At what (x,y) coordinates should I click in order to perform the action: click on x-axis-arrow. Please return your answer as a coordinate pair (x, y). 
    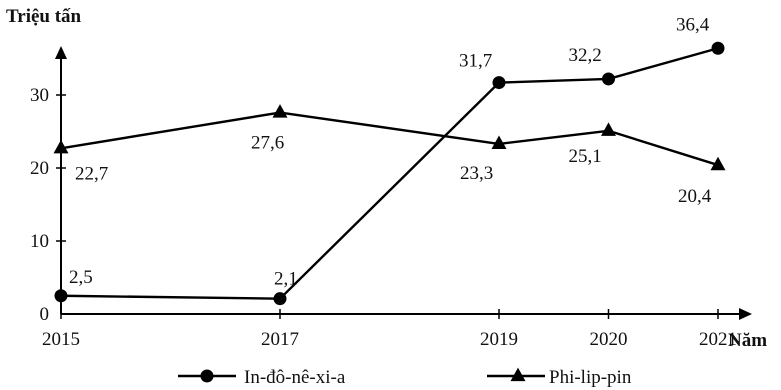
    Looking at the image, I should click on (745, 314).